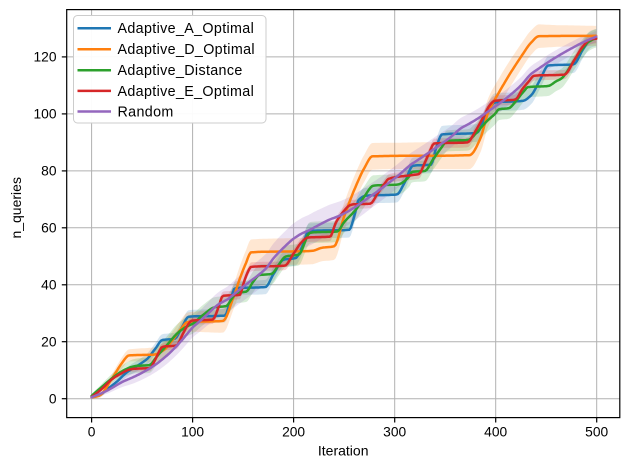 Image resolution: width=630 pixels, height=470 pixels. I want to click on svg-text: n_queries, so click(16, 208).